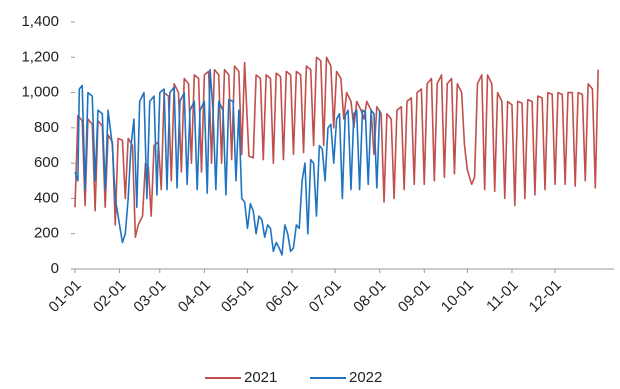 This screenshot has height=389, width=620. Describe the element at coordinates (64, 296) in the screenshot. I see `x-tick-label: 01-01` at that location.